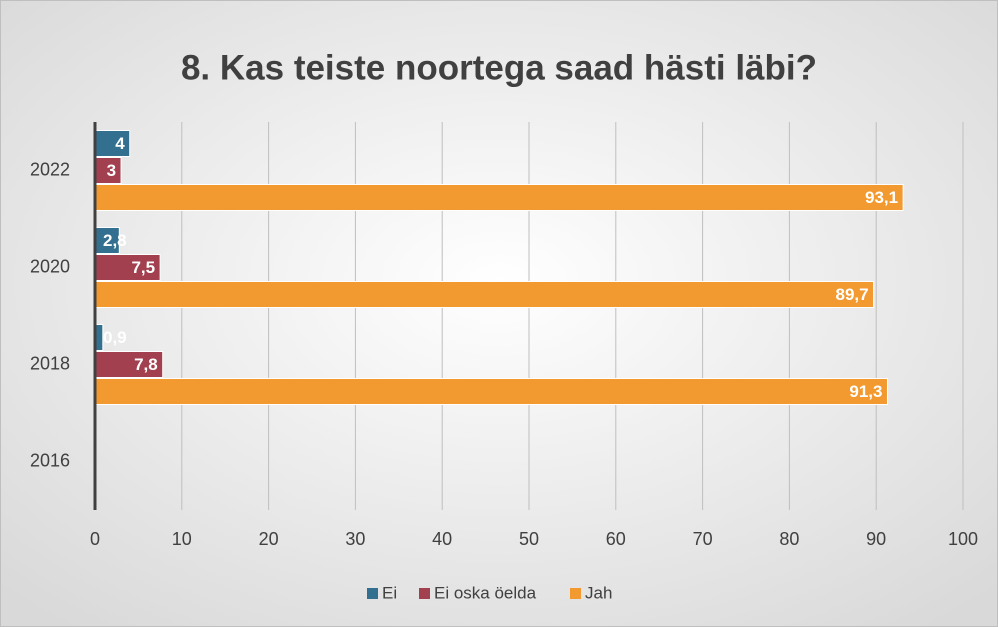 The width and height of the screenshot is (998, 627). What do you see at coordinates (120, 143) in the screenshot?
I see `data-label: 4` at bounding box center [120, 143].